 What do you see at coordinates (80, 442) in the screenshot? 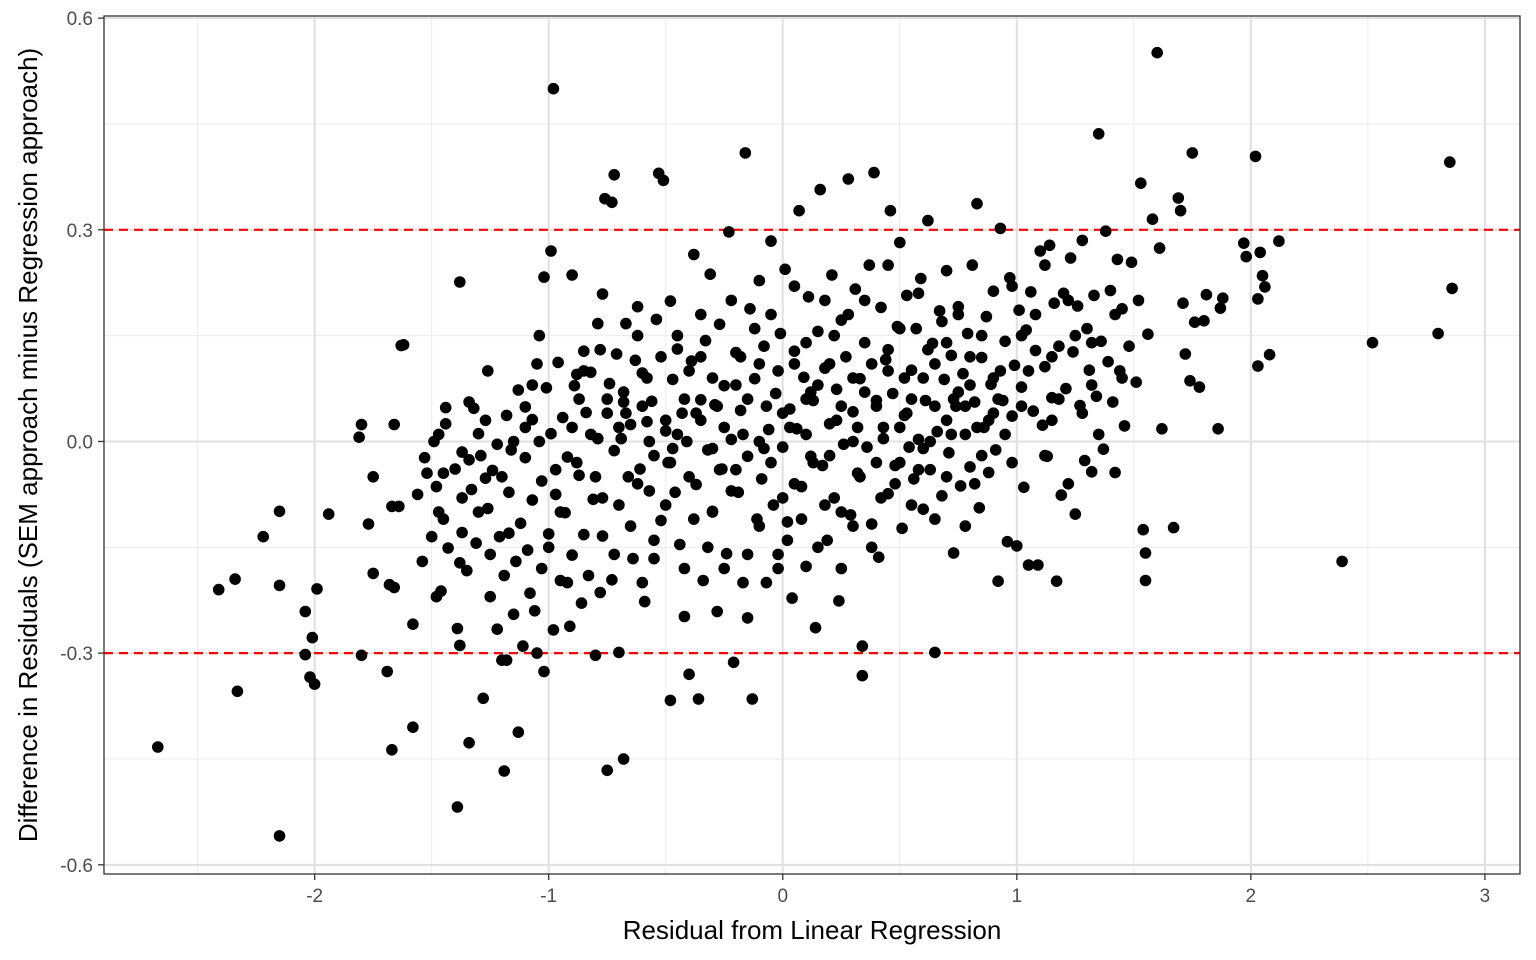
I see `y-tick-label: 0.0` at bounding box center [80, 442].